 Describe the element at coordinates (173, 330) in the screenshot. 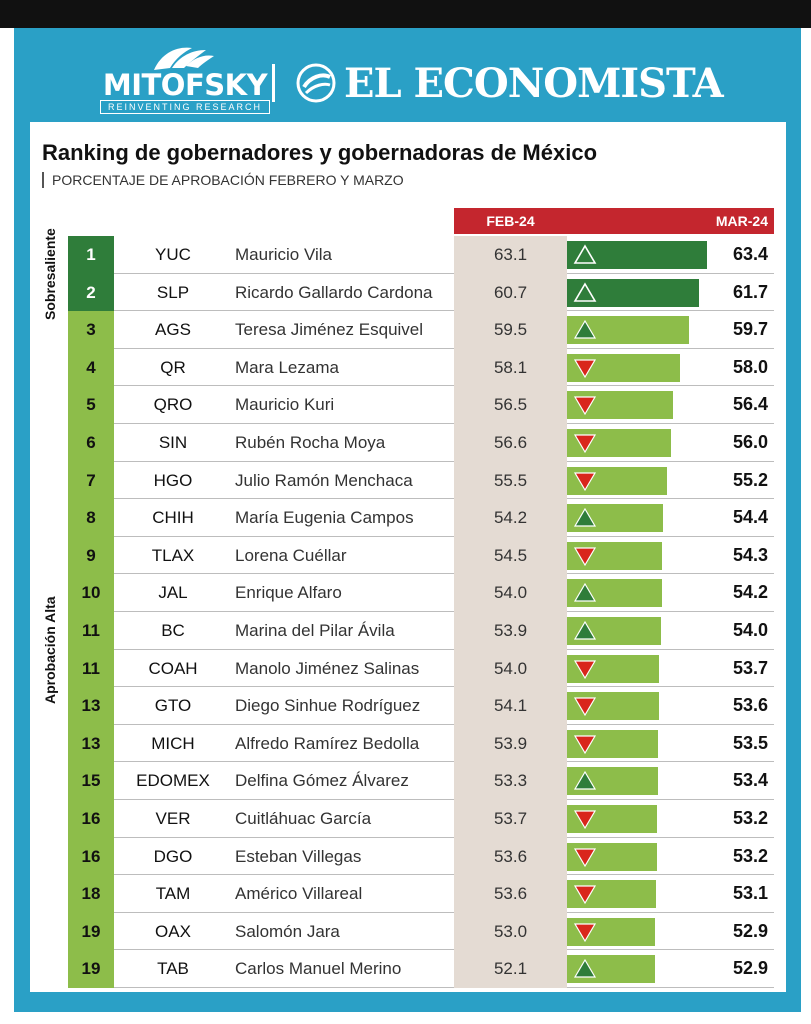

I see `state-abbr-cell: AGS` at that location.